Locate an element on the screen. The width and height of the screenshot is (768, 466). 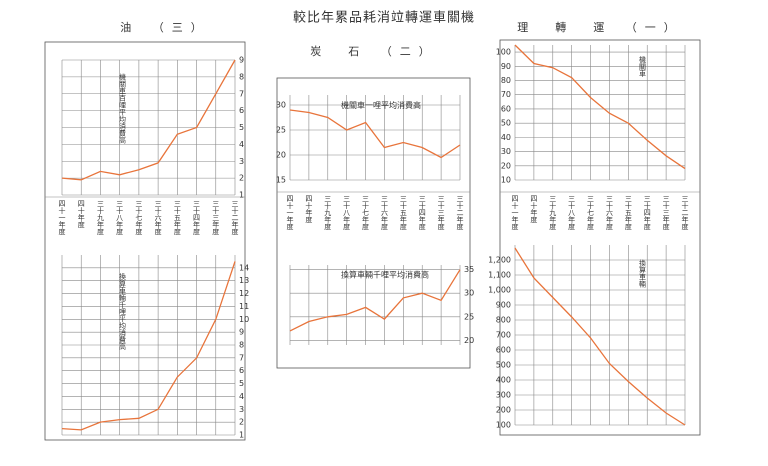
y-tick-label: 1,200 is located at coordinates (499, 260).